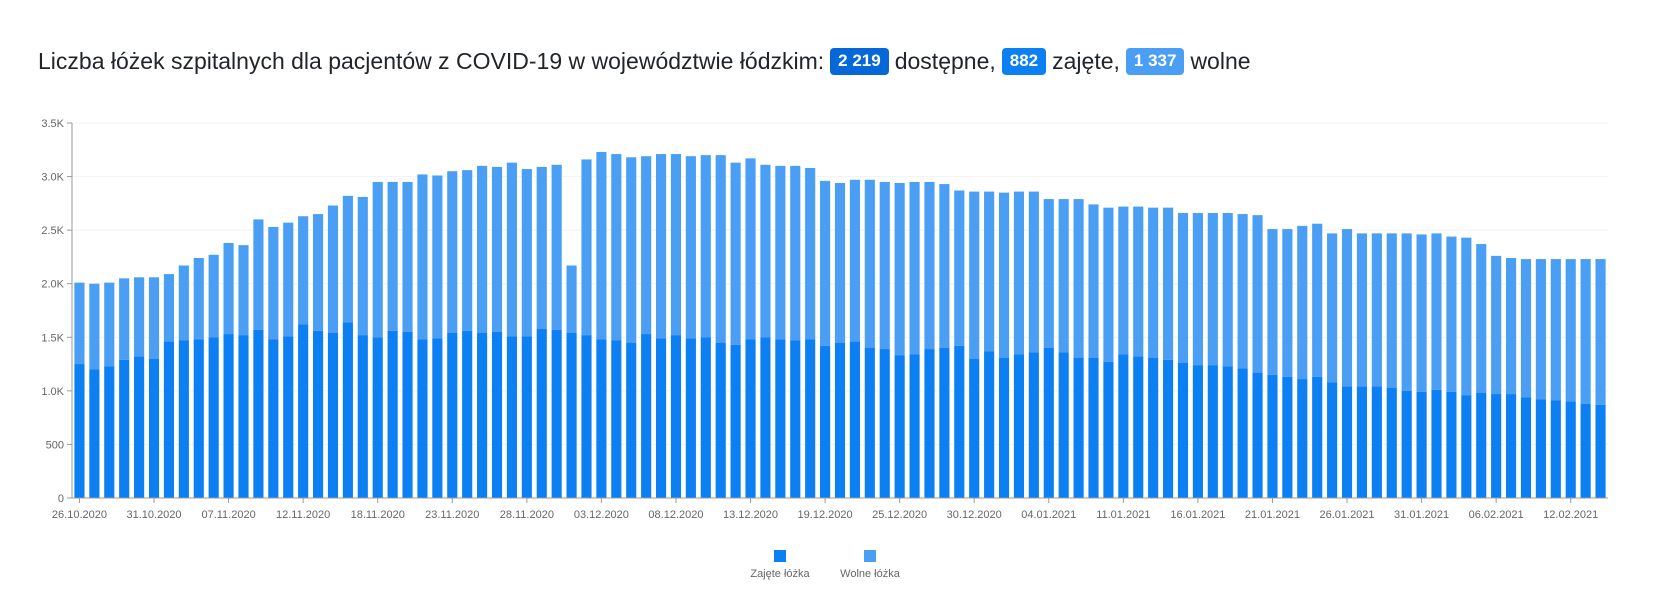 This screenshot has height=604, width=1678. I want to click on x-tick-label: 12.11.2020, so click(303, 515).